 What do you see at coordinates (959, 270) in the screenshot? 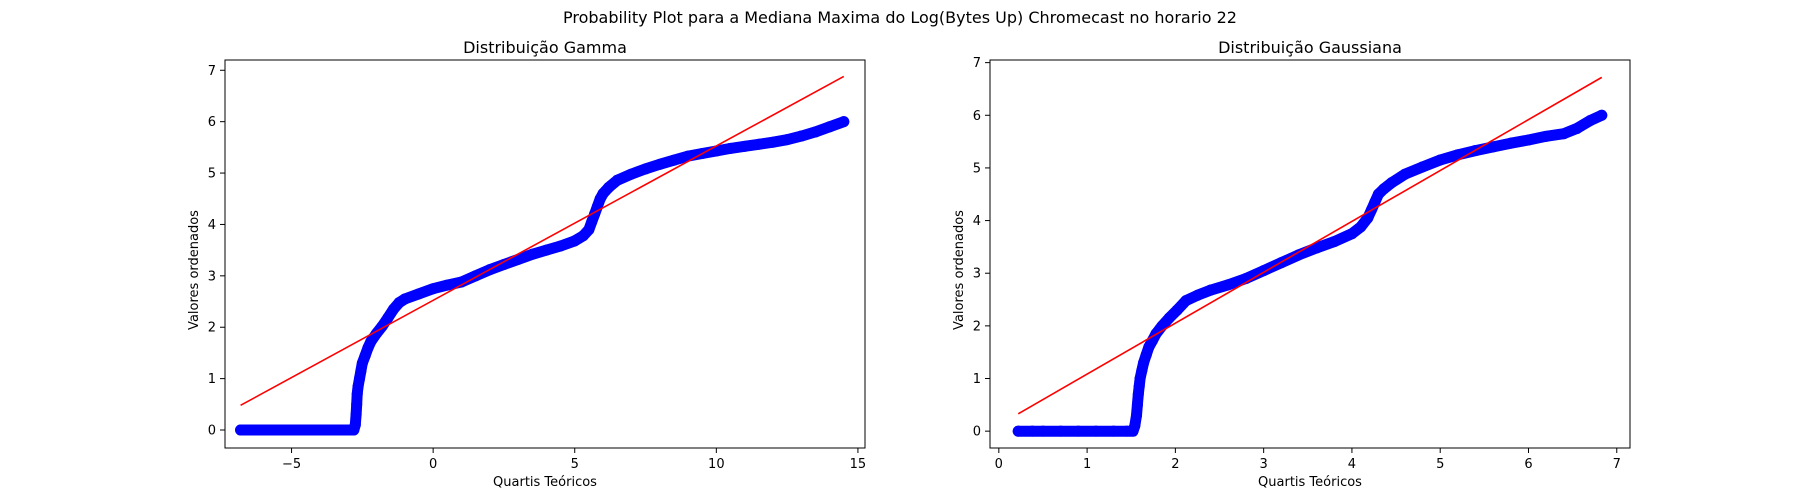
I see `gaussian-y-axis-label: Valores ordenados` at bounding box center [959, 270].